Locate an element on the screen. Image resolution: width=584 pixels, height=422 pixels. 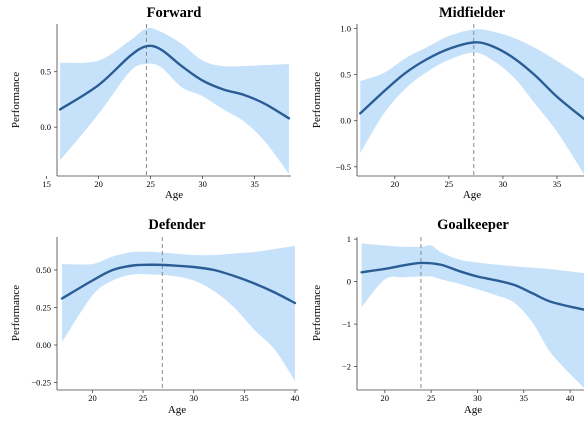
y-tick-label: 1.0 is located at coordinates (345, 29).